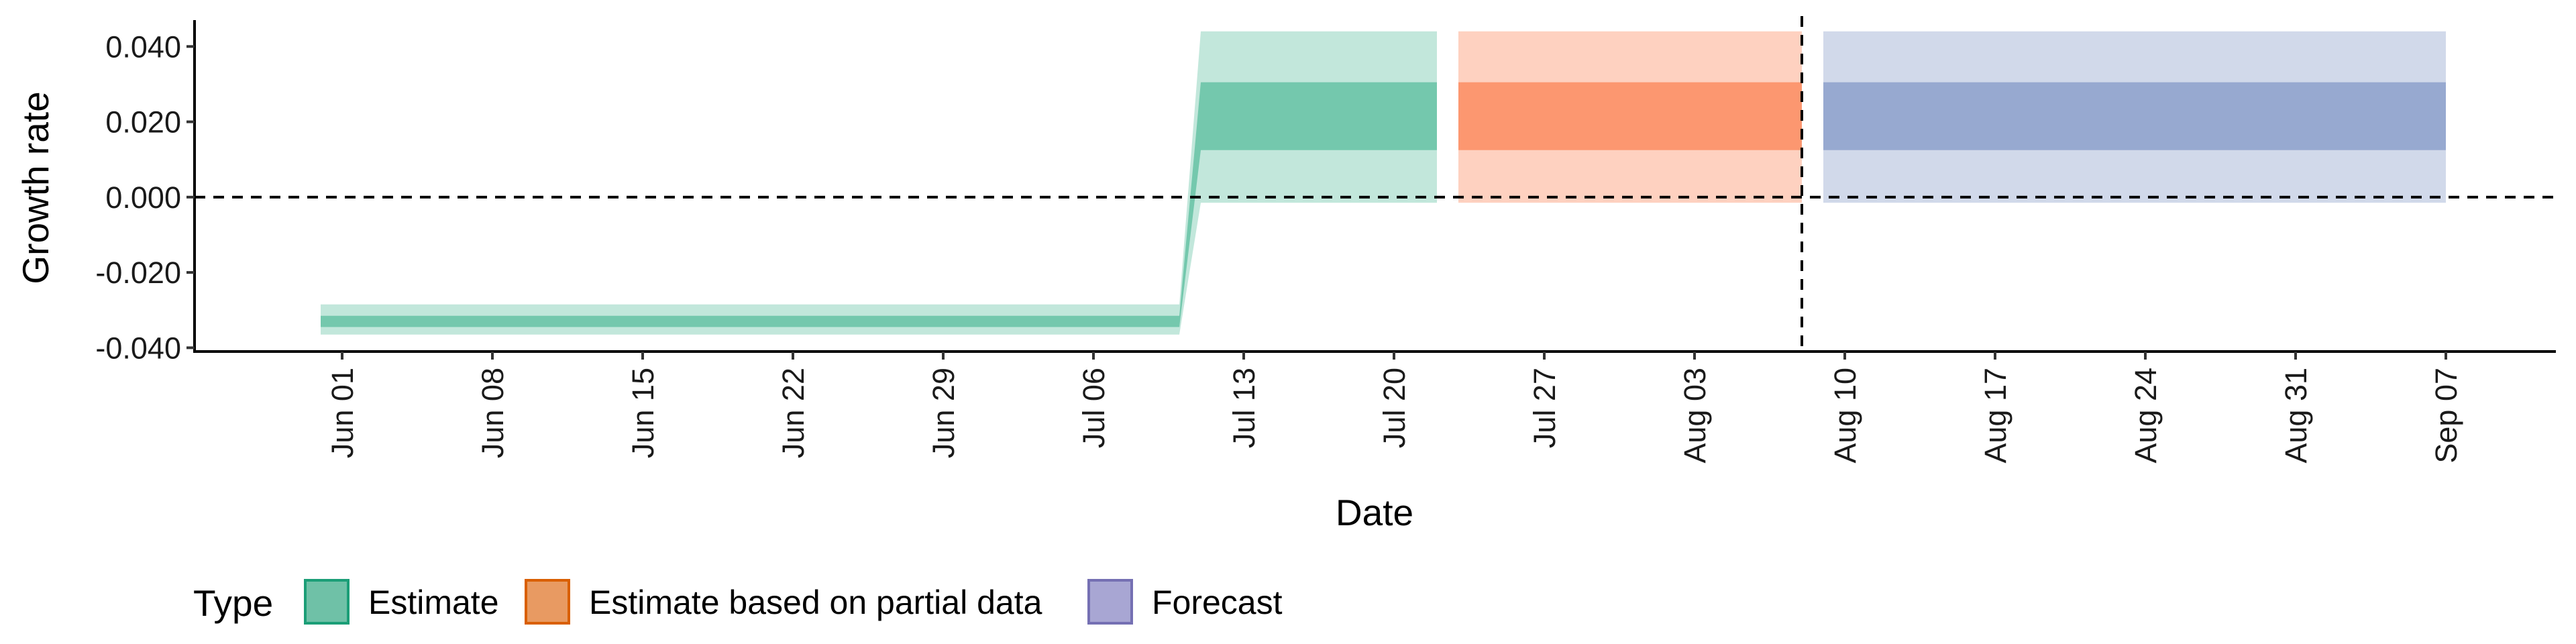 The height and width of the screenshot is (644, 2576). What do you see at coordinates (1845, 416) in the screenshot?
I see `x-tick-label: Aug 10` at bounding box center [1845, 416].